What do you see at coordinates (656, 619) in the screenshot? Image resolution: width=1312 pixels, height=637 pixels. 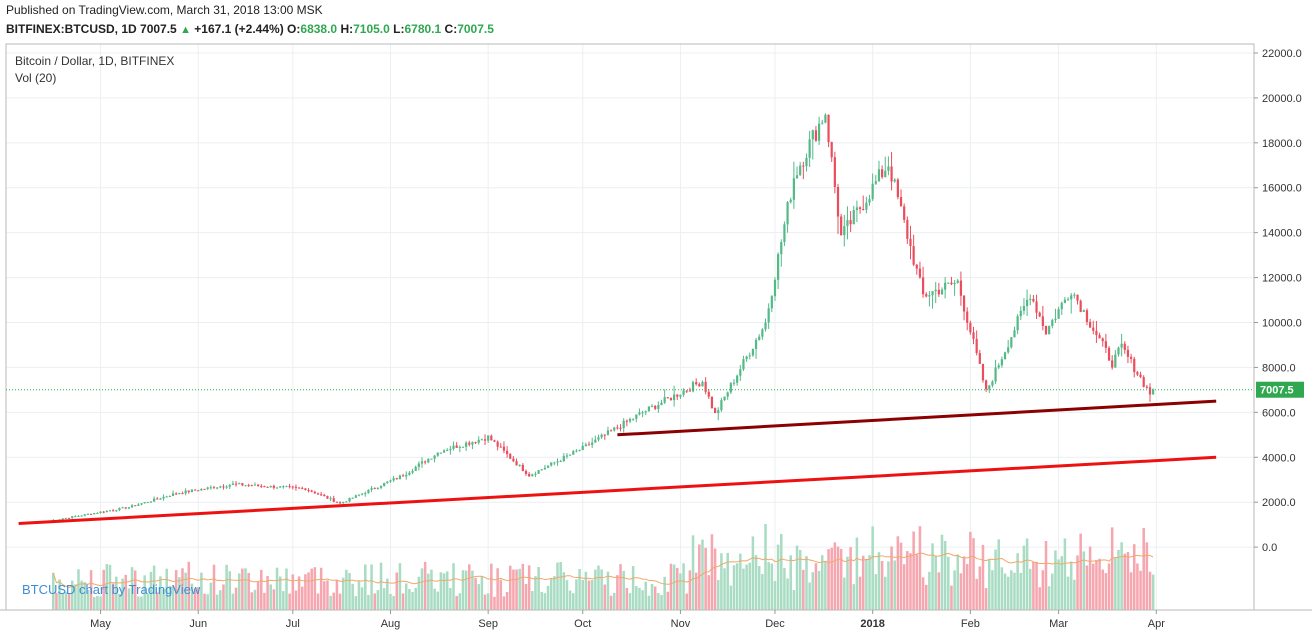 I see `x-axis: May Jun Jul Aug Sep Oct Nov Dec 2018 Feb Mar Apr` at bounding box center [656, 619].